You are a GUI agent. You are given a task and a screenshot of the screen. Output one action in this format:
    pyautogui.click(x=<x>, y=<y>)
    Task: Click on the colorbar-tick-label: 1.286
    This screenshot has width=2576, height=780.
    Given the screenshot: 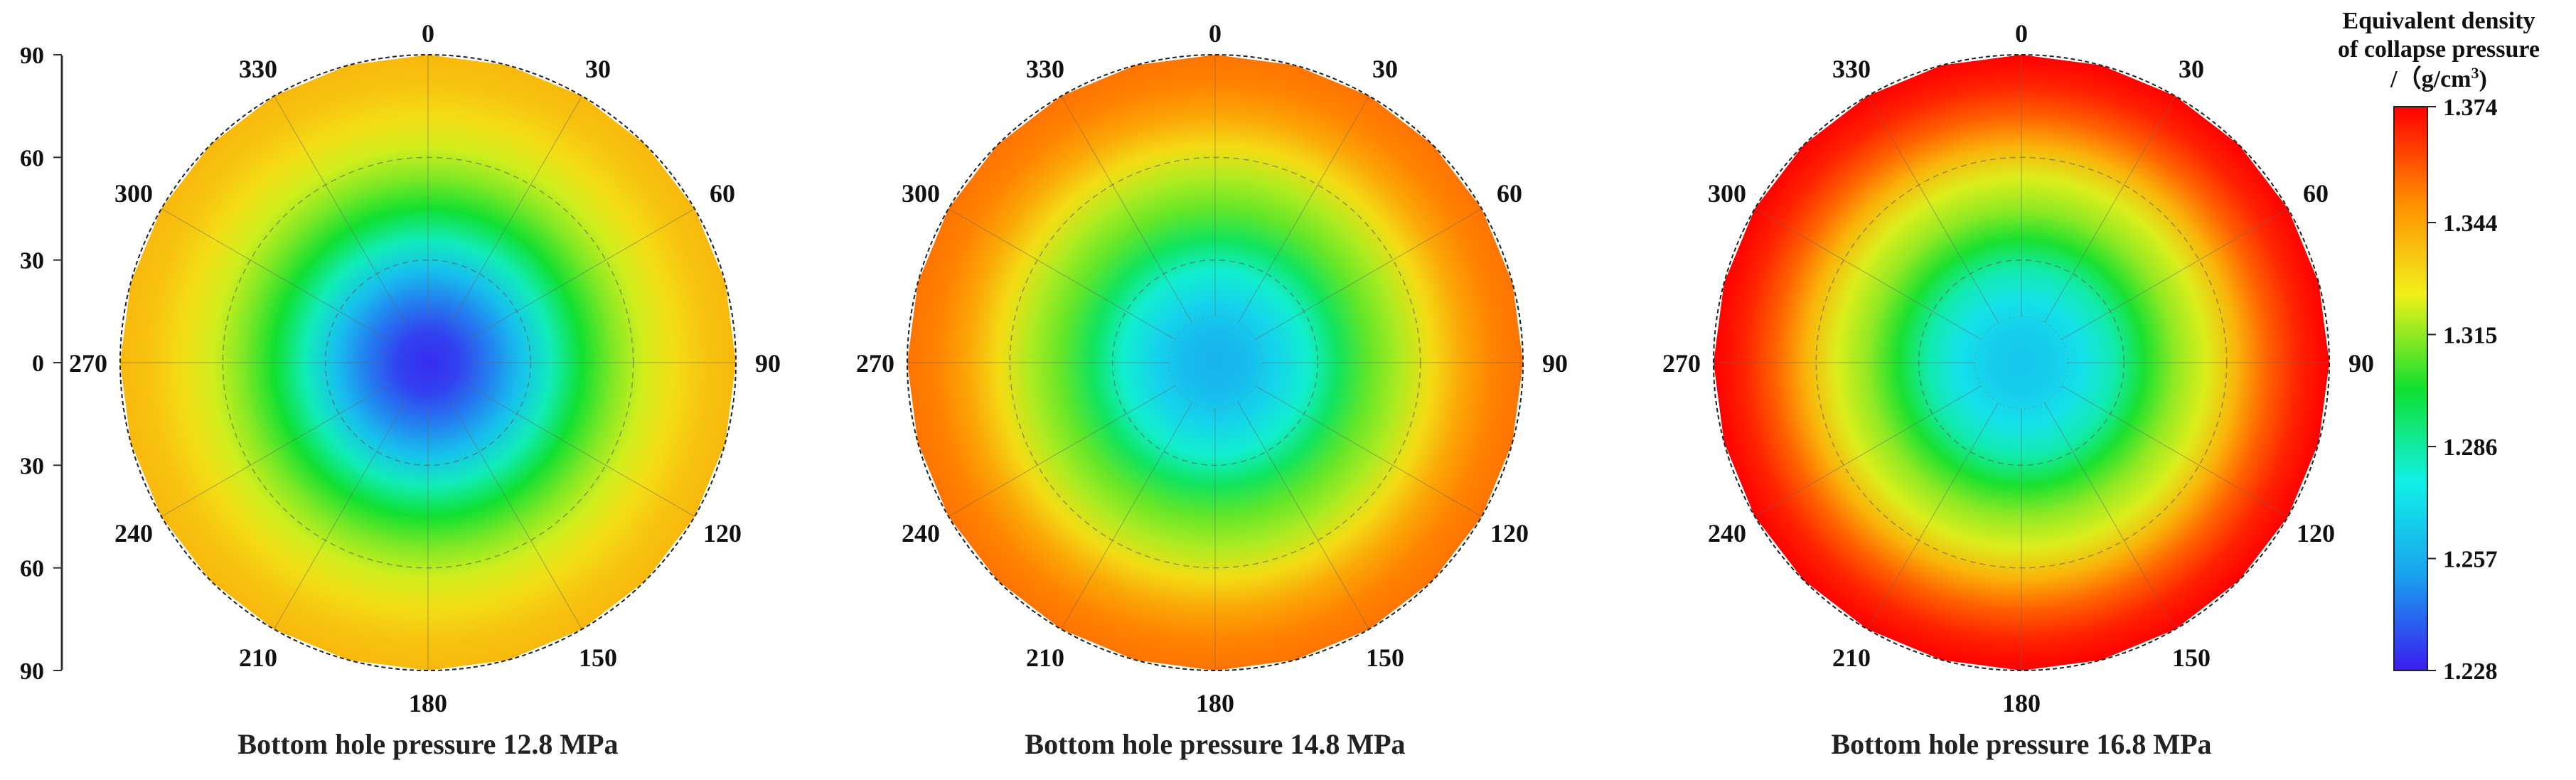 What is the action you would take?
    pyautogui.click(x=2470, y=448)
    